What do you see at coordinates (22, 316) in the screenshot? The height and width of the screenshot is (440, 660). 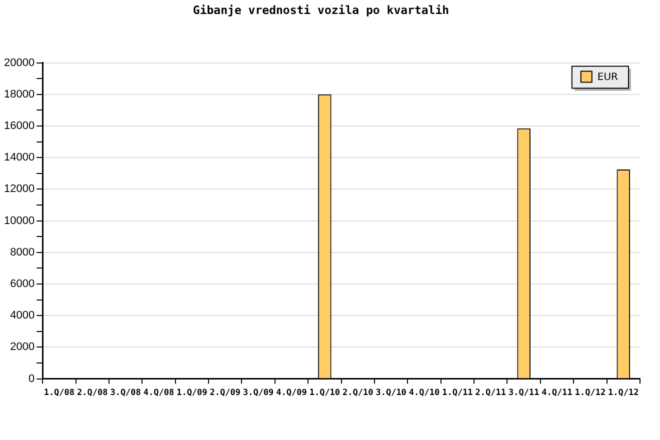 I see `y-tick-label: 4000` at bounding box center [22, 316].